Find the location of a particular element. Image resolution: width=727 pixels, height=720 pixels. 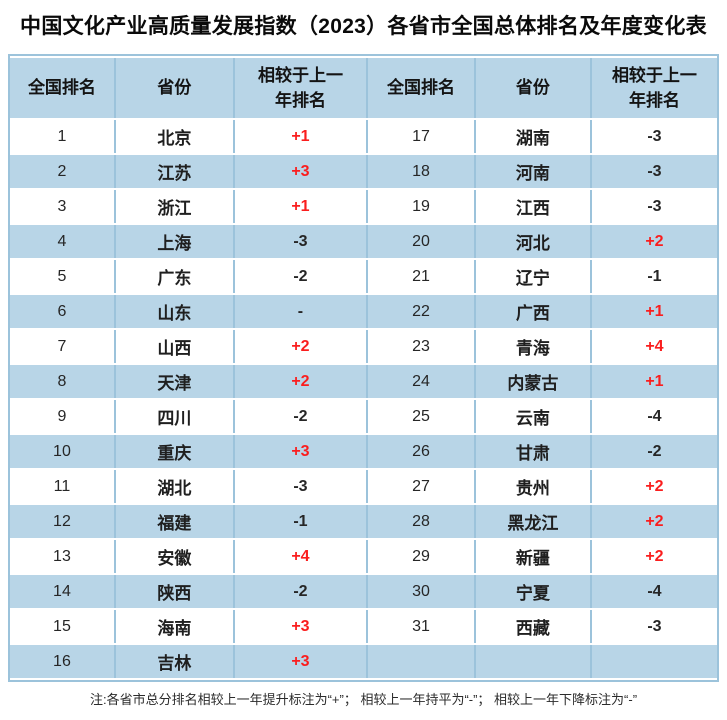

rank-cell: 19 is located at coordinates (422, 206).